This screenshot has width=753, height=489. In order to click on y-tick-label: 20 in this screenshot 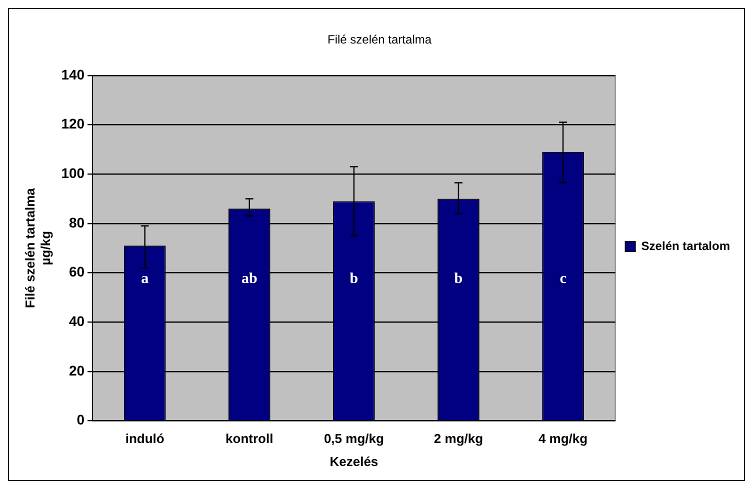, I will do `click(76, 370)`.